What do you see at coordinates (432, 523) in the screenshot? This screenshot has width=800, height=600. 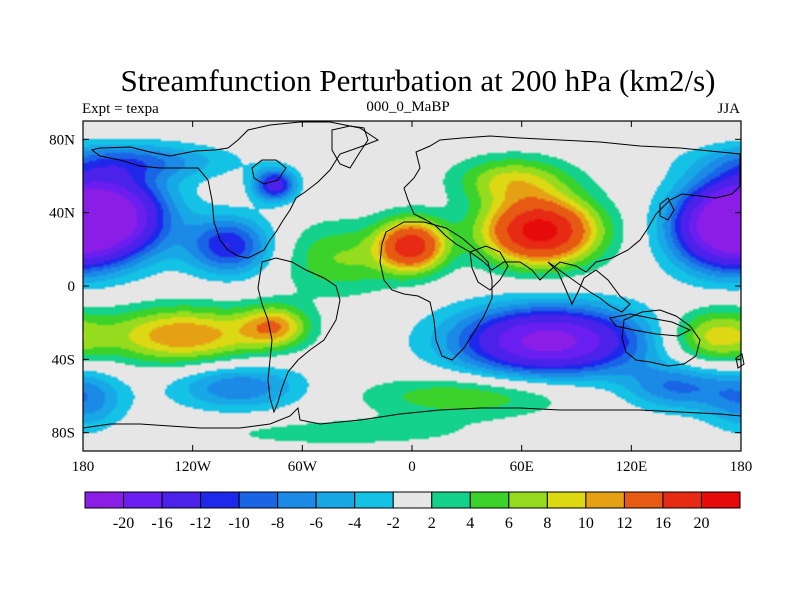 I see `colorbar-label: 2` at bounding box center [432, 523].